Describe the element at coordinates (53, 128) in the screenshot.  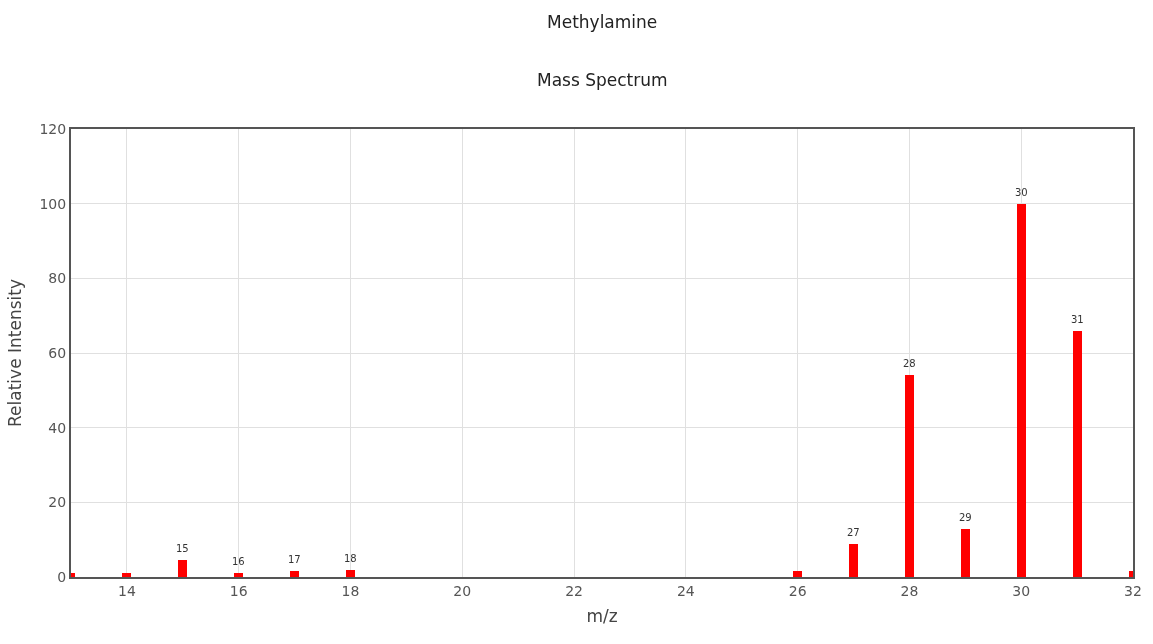
I see `y-tick-label: 120` at that location.